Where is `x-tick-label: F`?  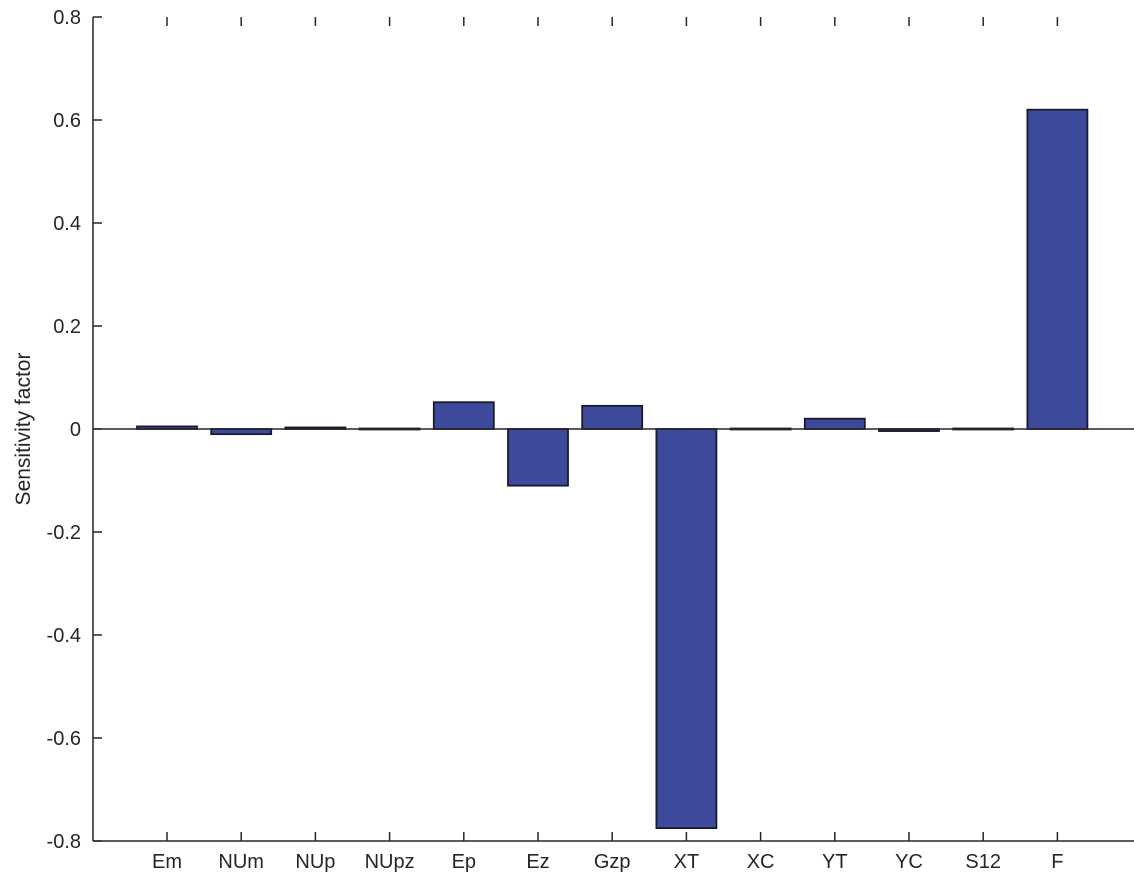 x-tick-label: F is located at coordinates (1057, 862).